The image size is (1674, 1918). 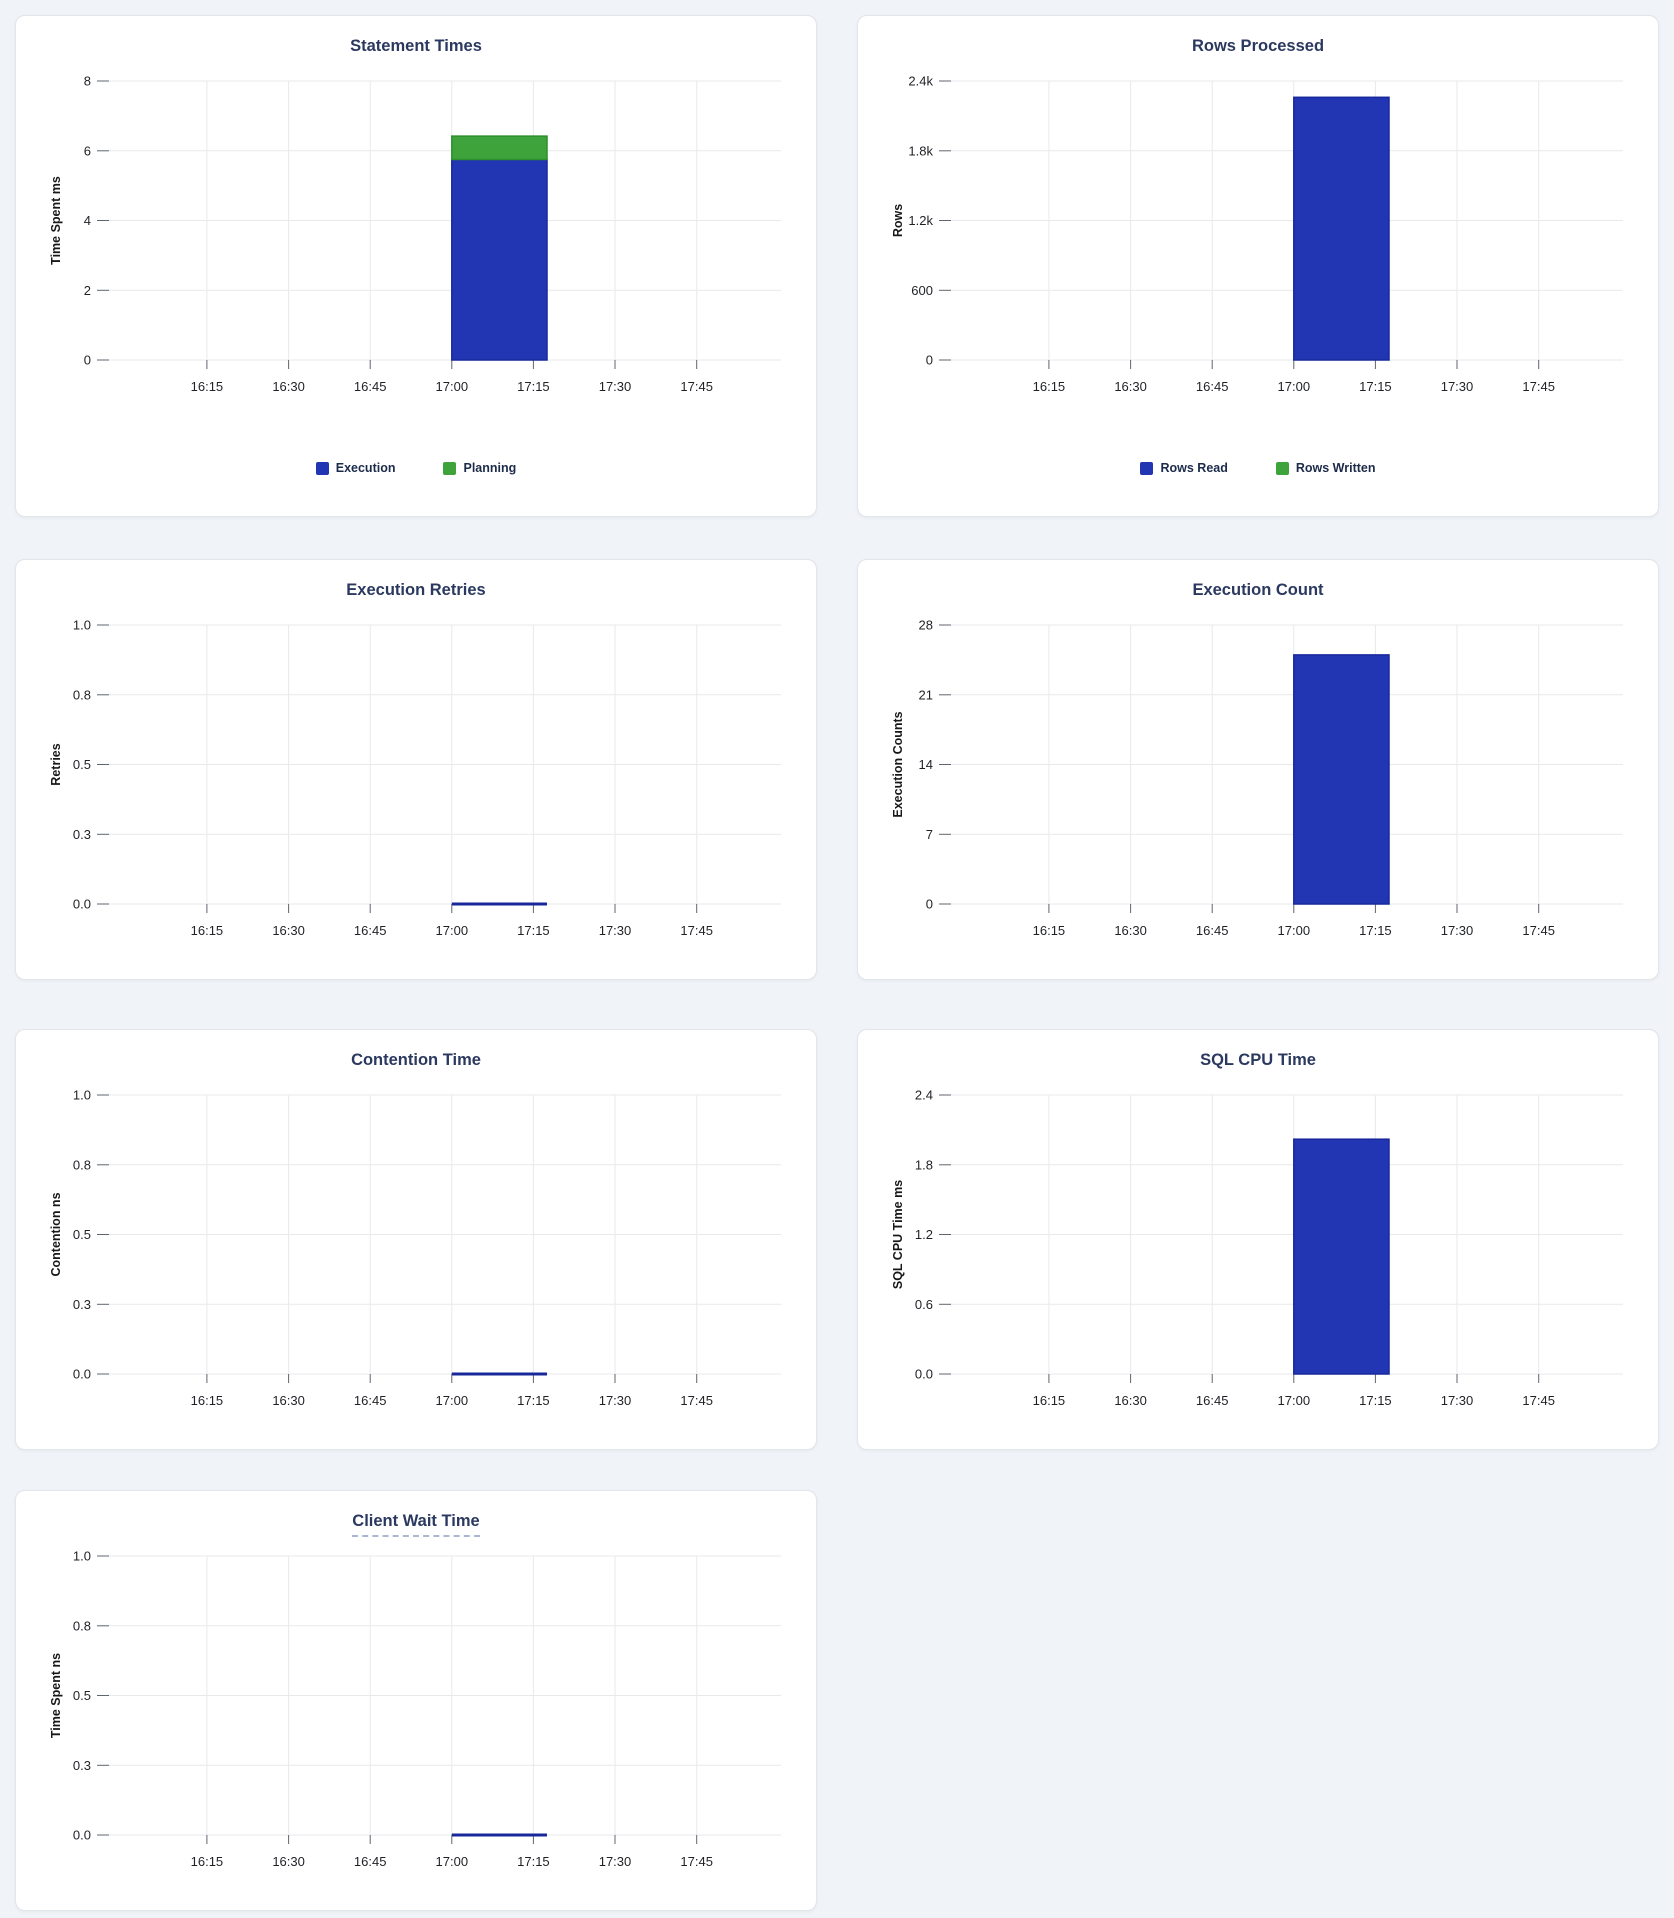 What do you see at coordinates (87, 290) in the screenshot?
I see `svg-text: 2` at bounding box center [87, 290].